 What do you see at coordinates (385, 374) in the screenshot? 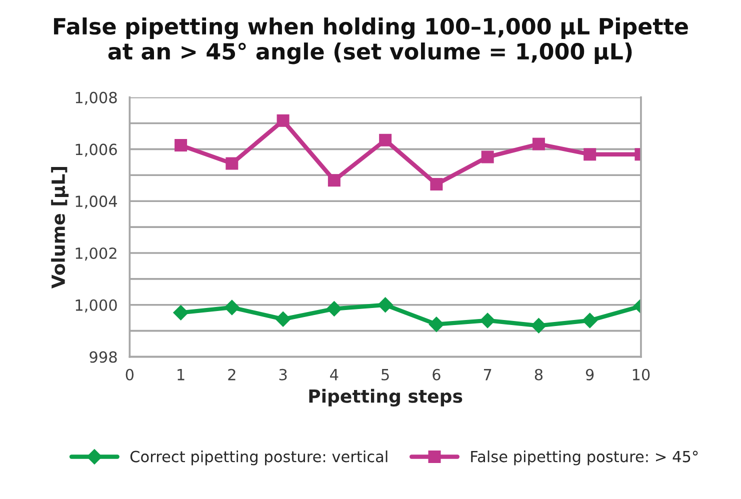
I see `x-tick-label: 5` at bounding box center [385, 374].